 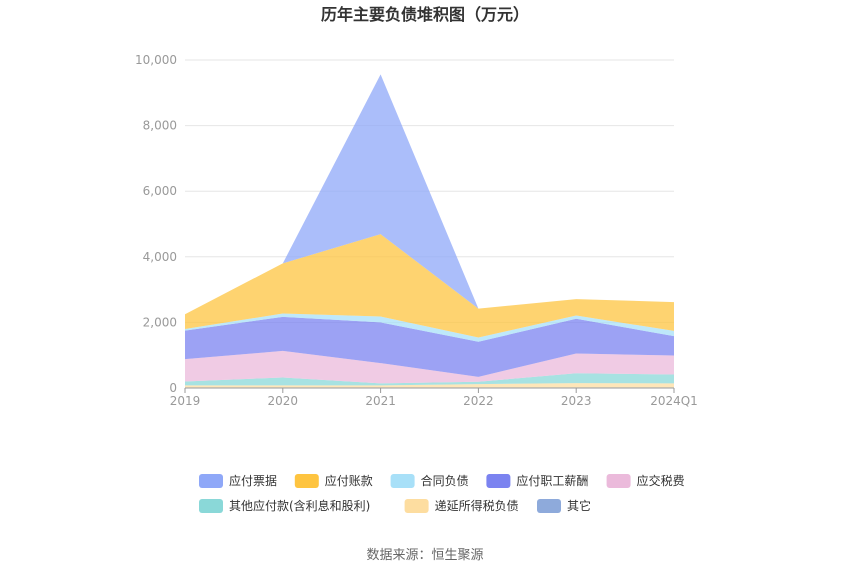 What do you see at coordinates (160, 191) in the screenshot?
I see `y-tick-label: 6,000` at bounding box center [160, 191].